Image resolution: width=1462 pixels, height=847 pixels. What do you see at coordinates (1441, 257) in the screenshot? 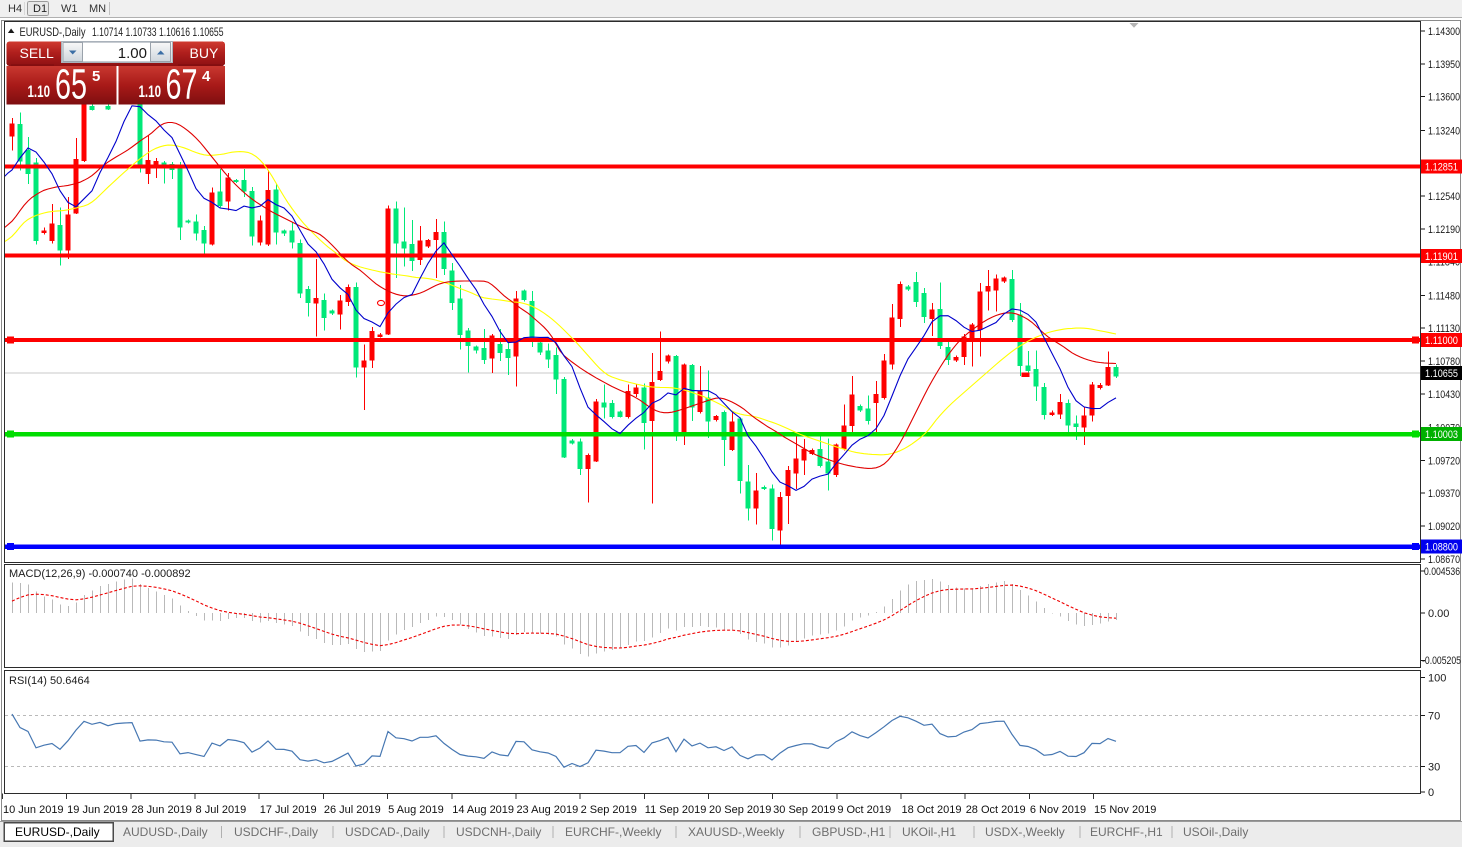
I see `svg-text: 1.11901` at bounding box center [1441, 257].